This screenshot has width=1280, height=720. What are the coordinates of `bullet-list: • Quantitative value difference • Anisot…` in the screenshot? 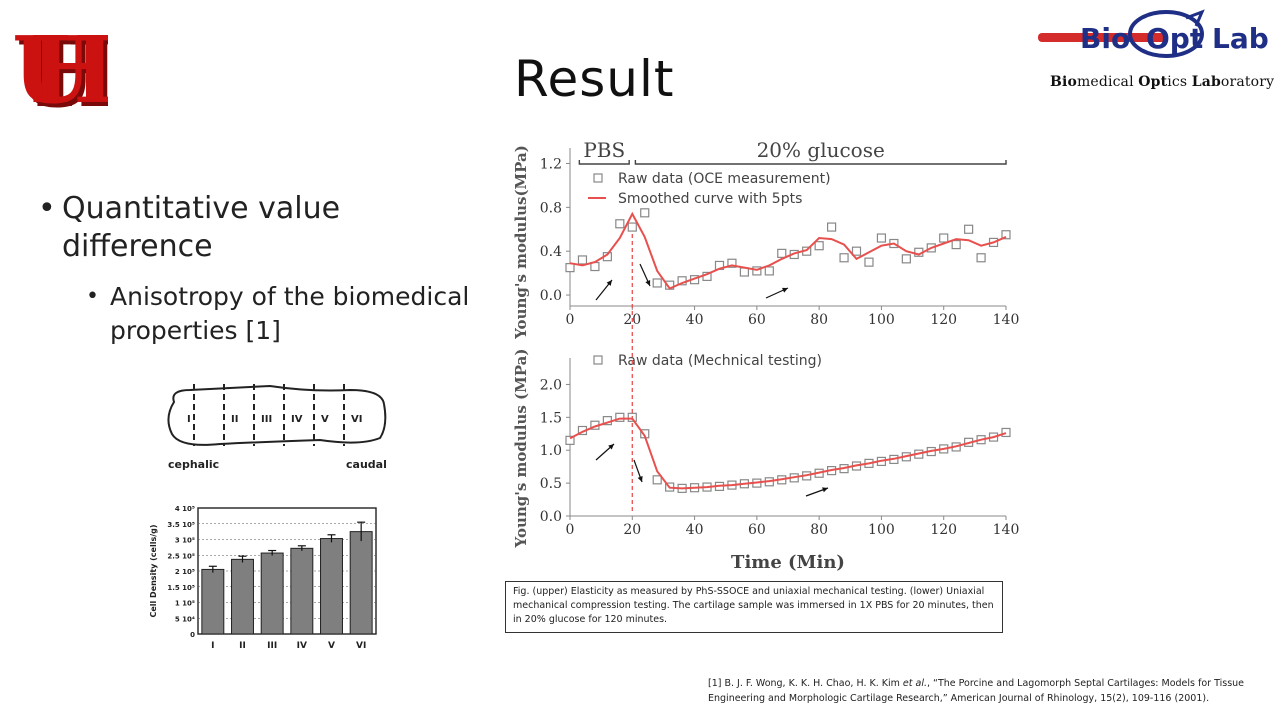 It's located at (258, 269).